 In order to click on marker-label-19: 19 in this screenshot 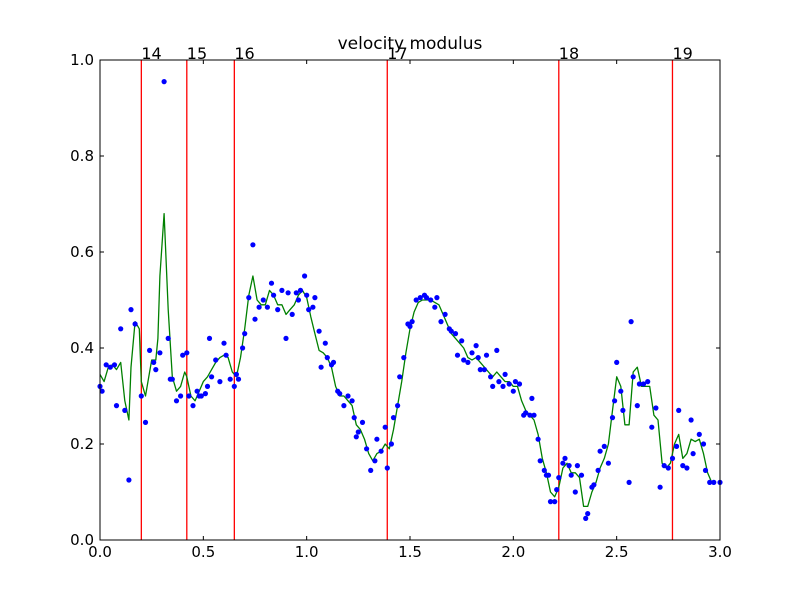, I will do `click(682, 53)`.